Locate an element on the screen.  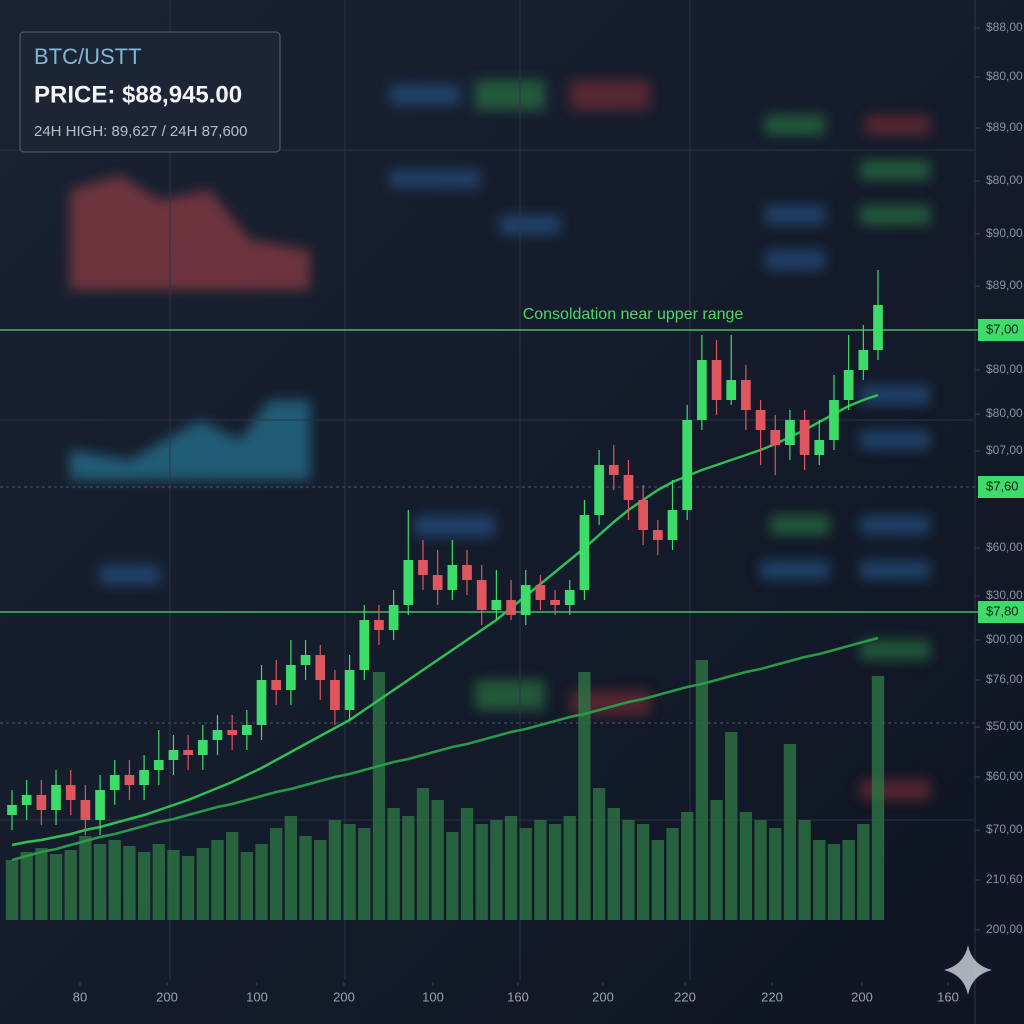
x-tick-label: 80 is located at coordinates (80, 996).